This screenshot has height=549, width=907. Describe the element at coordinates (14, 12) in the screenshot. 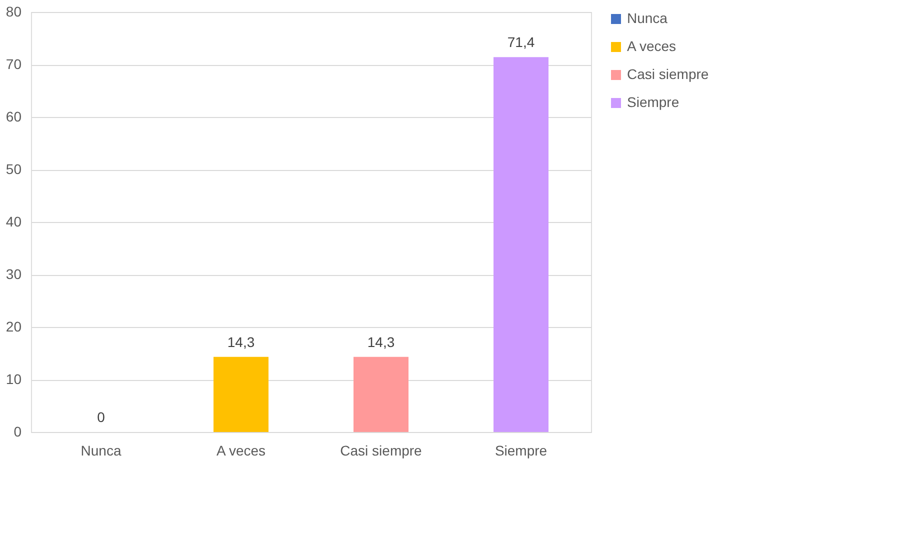

I see `y-tick-label: 80` at that location.